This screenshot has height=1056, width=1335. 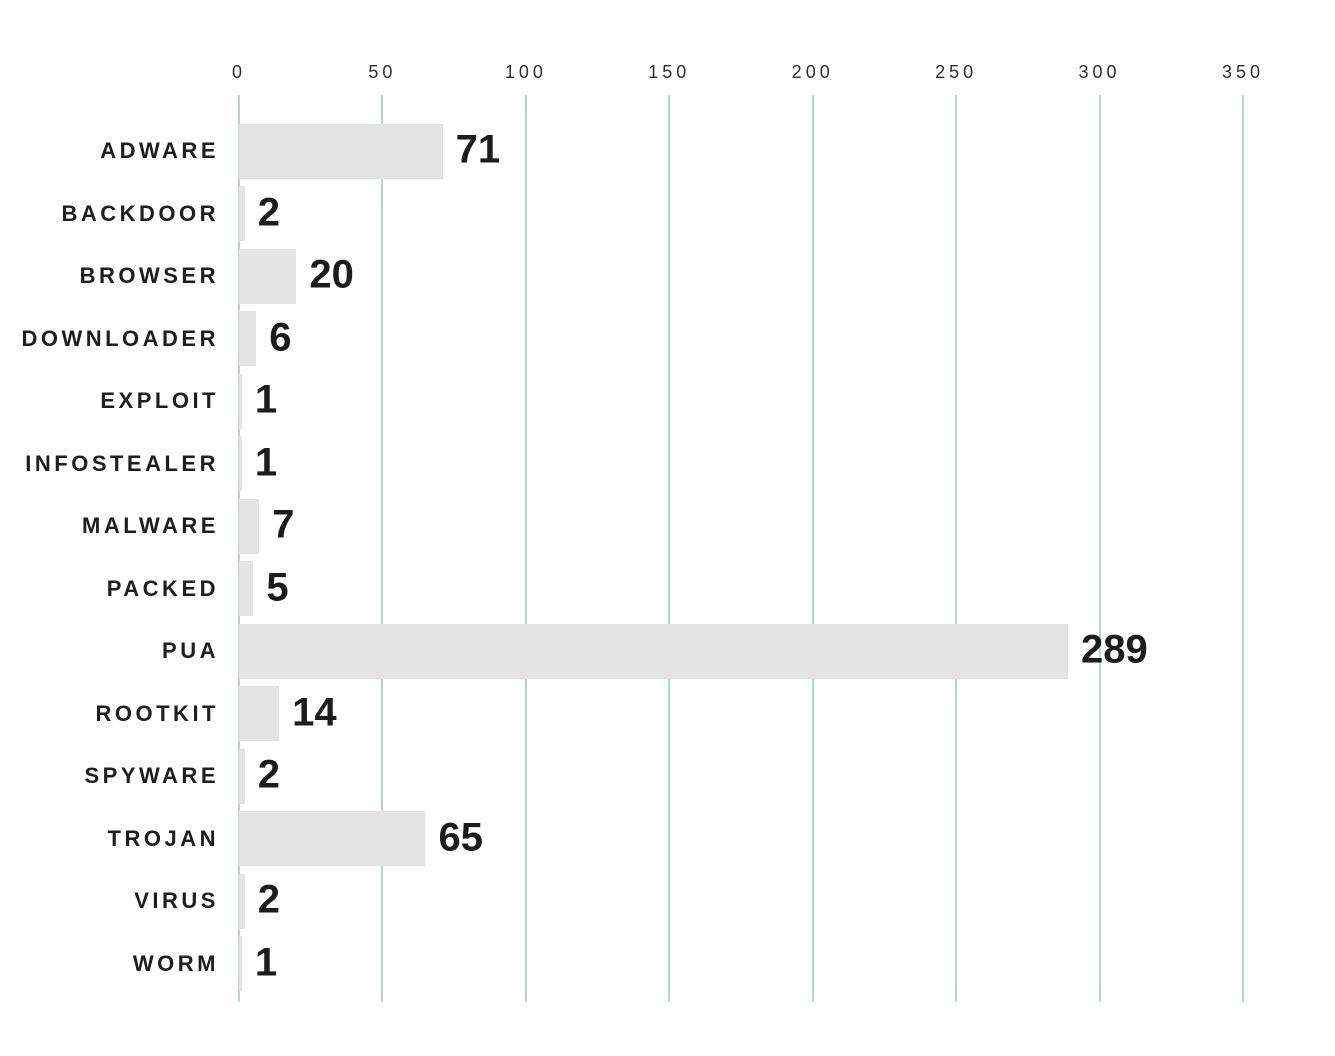 I want to click on x-tick-label: 150, so click(x=669, y=72).